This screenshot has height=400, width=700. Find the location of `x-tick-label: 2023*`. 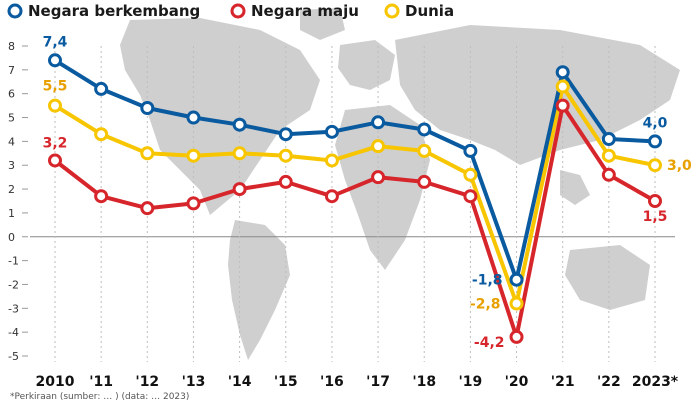

x-tick-label: 2023* is located at coordinates (655, 382).